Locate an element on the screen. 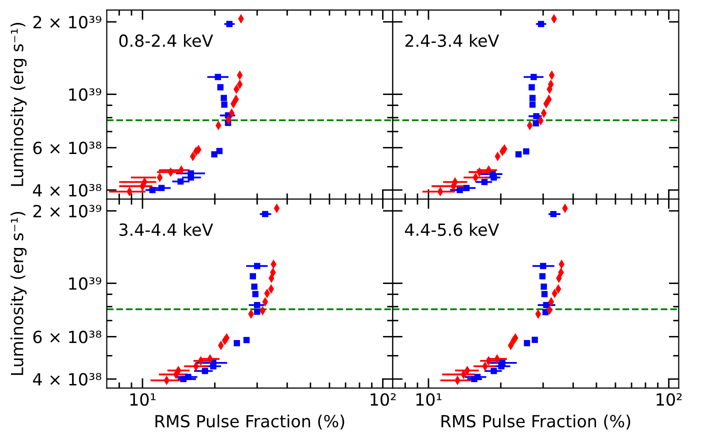 This screenshot has width=707, height=436. annotation: 3.4-4.4 keV is located at coordinates (166, 229).